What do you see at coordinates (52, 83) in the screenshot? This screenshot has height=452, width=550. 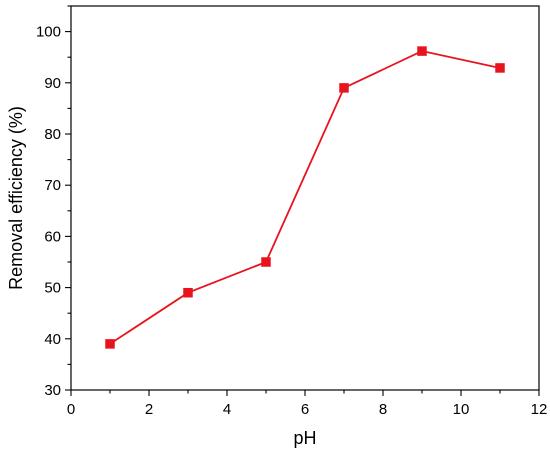 I see `y-tick-label: 90` at bounding box center [52, 83].